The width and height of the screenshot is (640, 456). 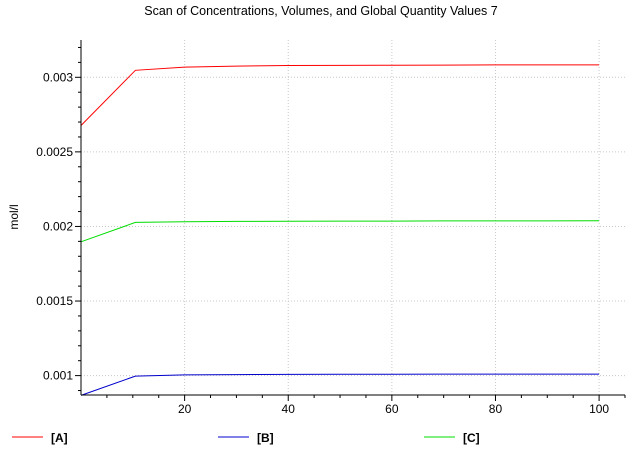 What do you see at coordinates (54, 301) in the screenshot?
I see `y-tick-label: 0.0015` at bounding box center [54, 301].